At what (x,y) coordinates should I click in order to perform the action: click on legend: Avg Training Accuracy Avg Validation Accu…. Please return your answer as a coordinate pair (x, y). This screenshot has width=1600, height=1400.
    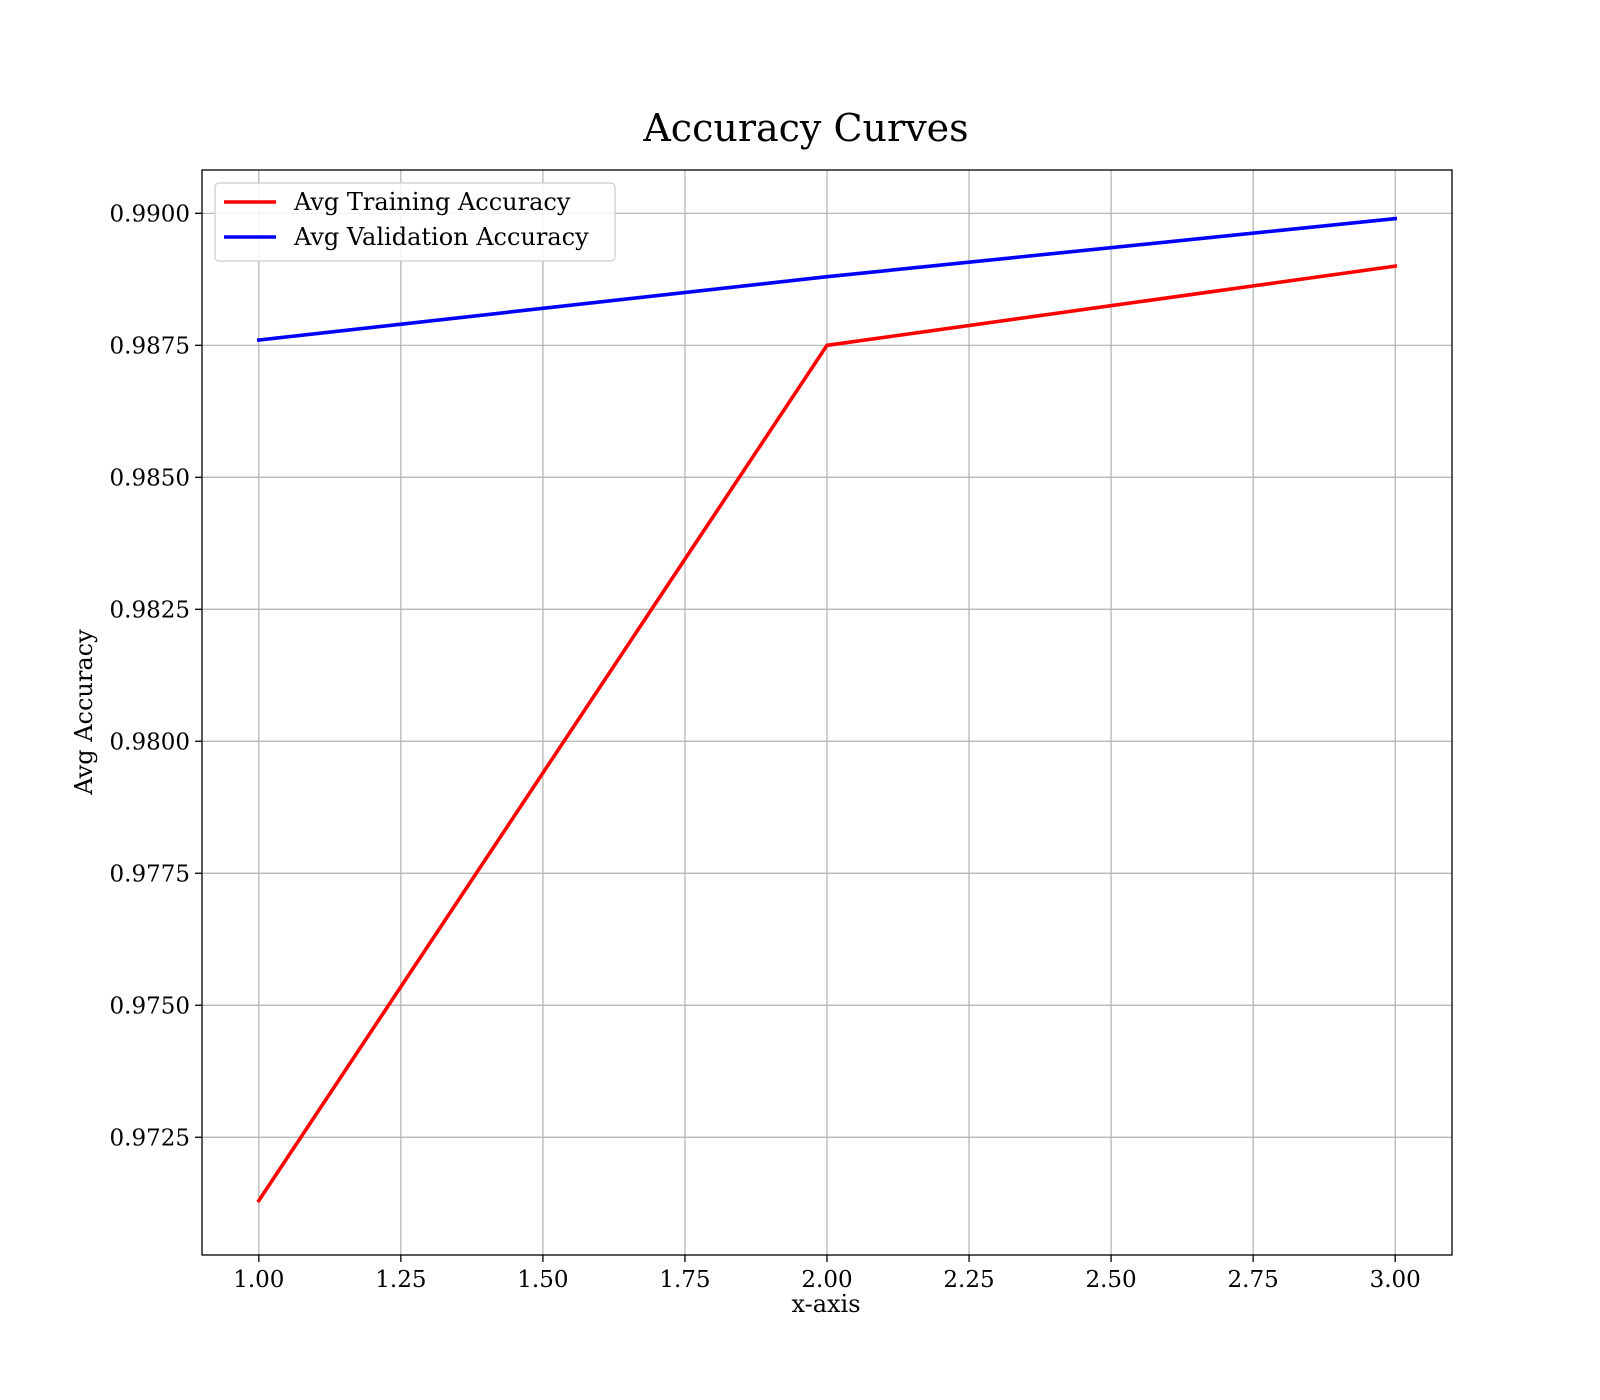
    Looking at the image, I should click on (415, 222).